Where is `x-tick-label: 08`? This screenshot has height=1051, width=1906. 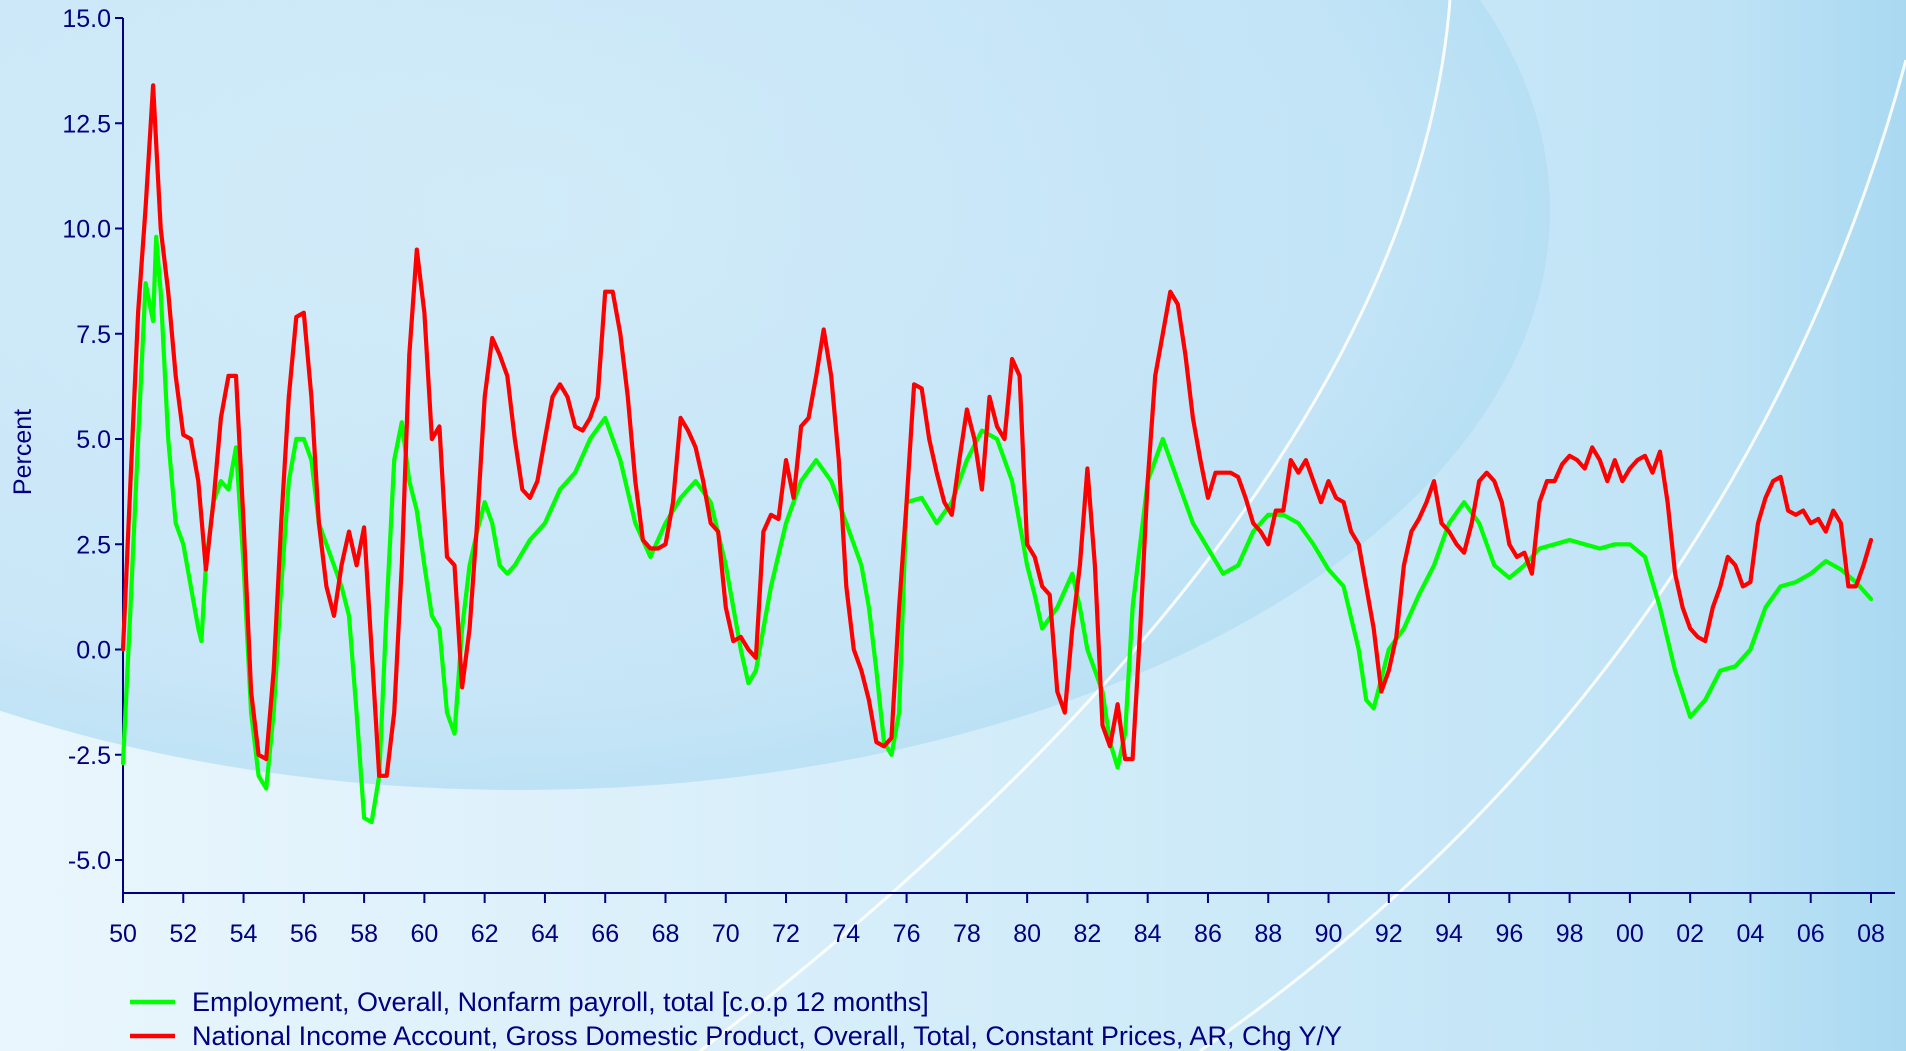
x-tick-label: 08 is located at coordinates (1871, 934).